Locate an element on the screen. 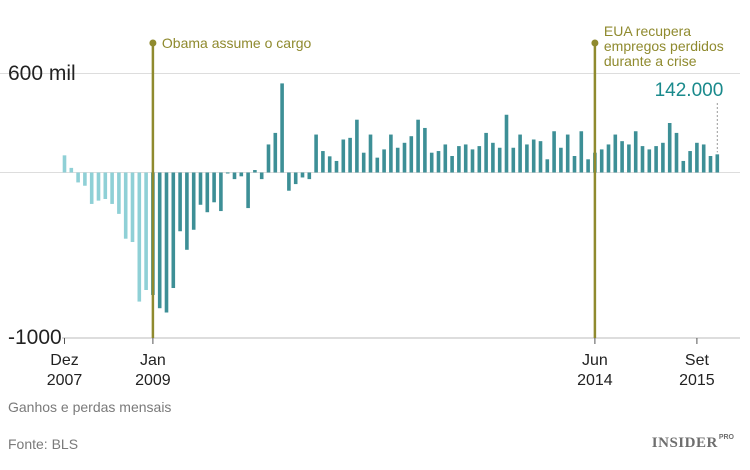 The width and height of the screenshot is (750, 470). brand-logo: INSIDERPRO is located at coordinates (692, 443).